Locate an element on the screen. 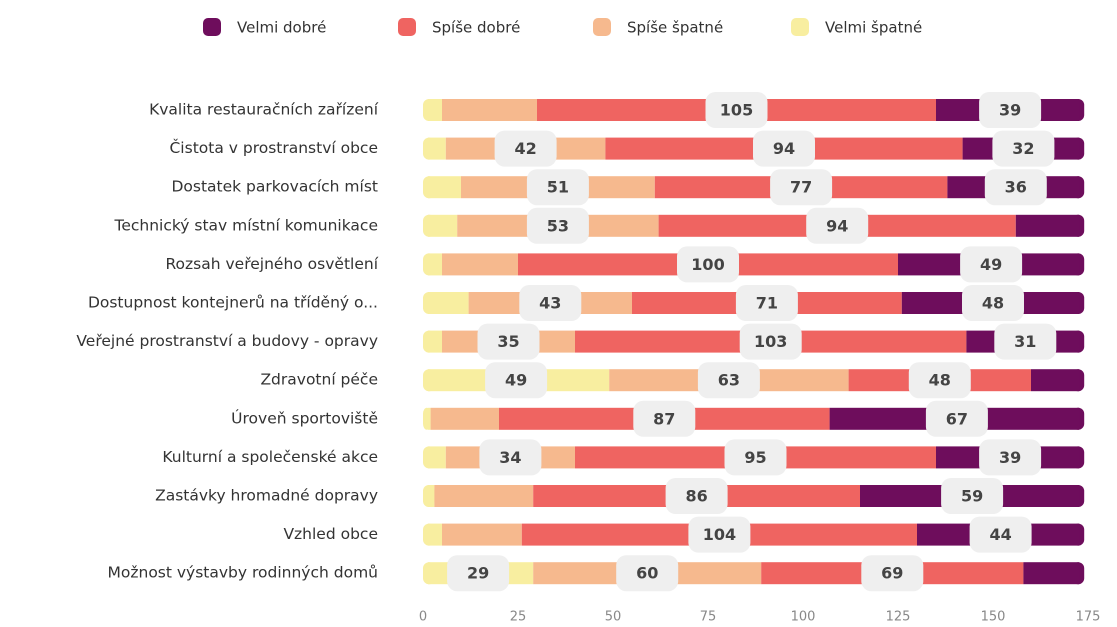 The height and width of the screenshot is (627, 1117). value-label: 34 is located at coordinates (510, 457).